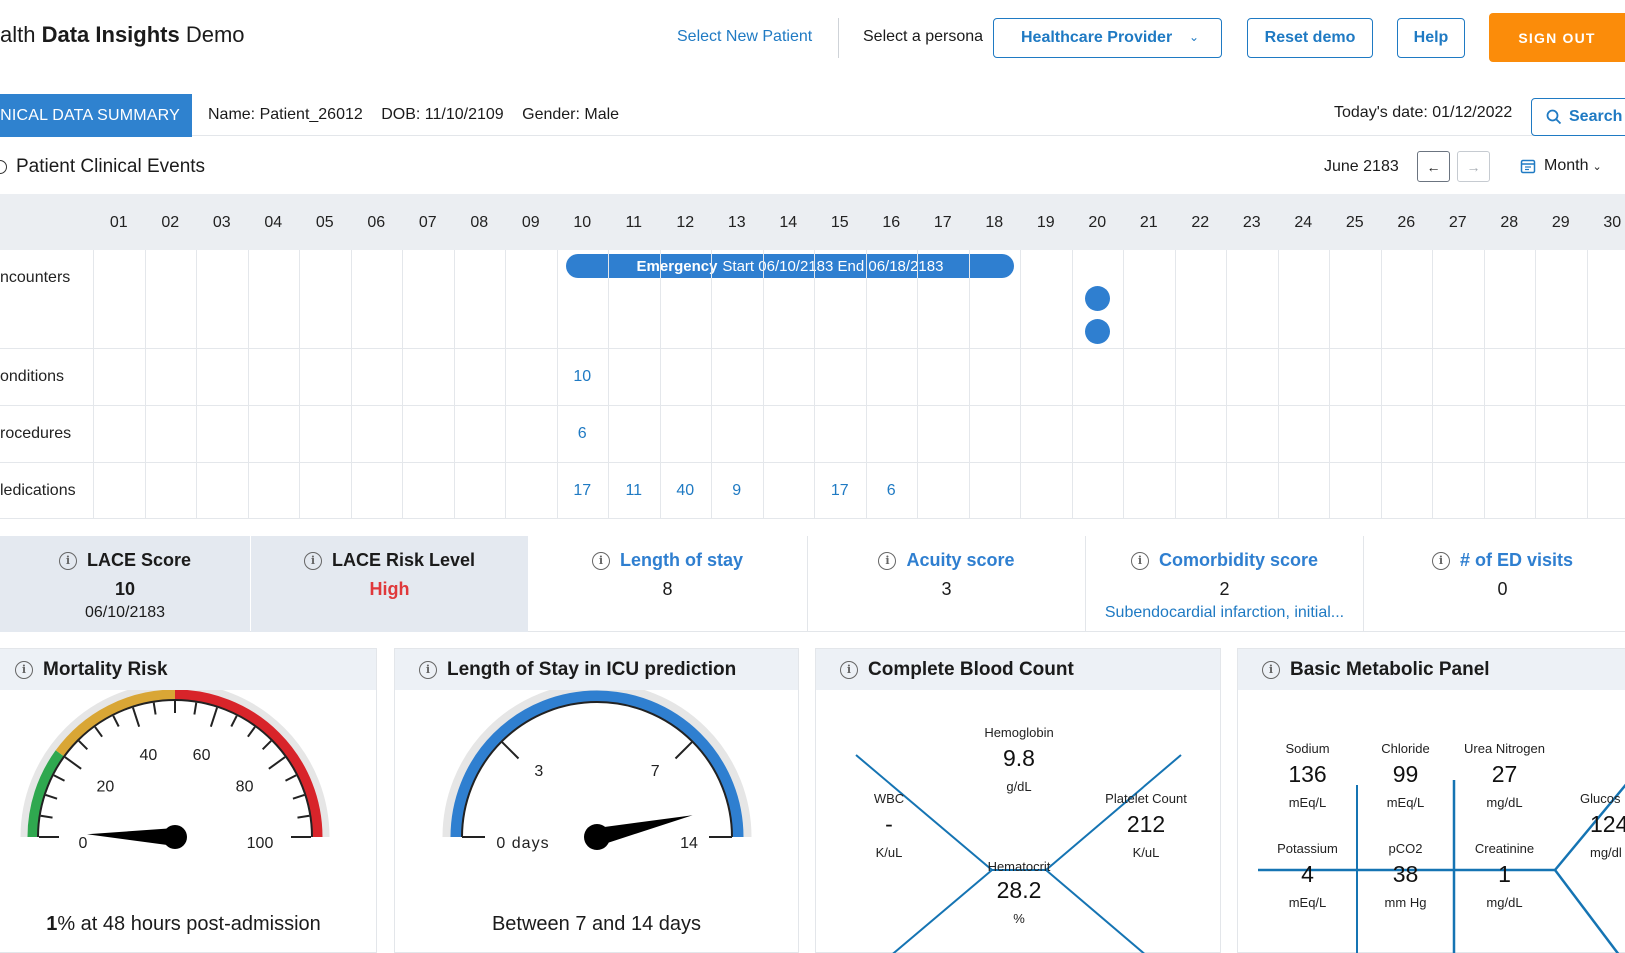 The image size is (1625, 953). Describe the element at coordinates (105, 669) in the screenshot. I see `mortality-risk-title: Mortality Risk` at that location.